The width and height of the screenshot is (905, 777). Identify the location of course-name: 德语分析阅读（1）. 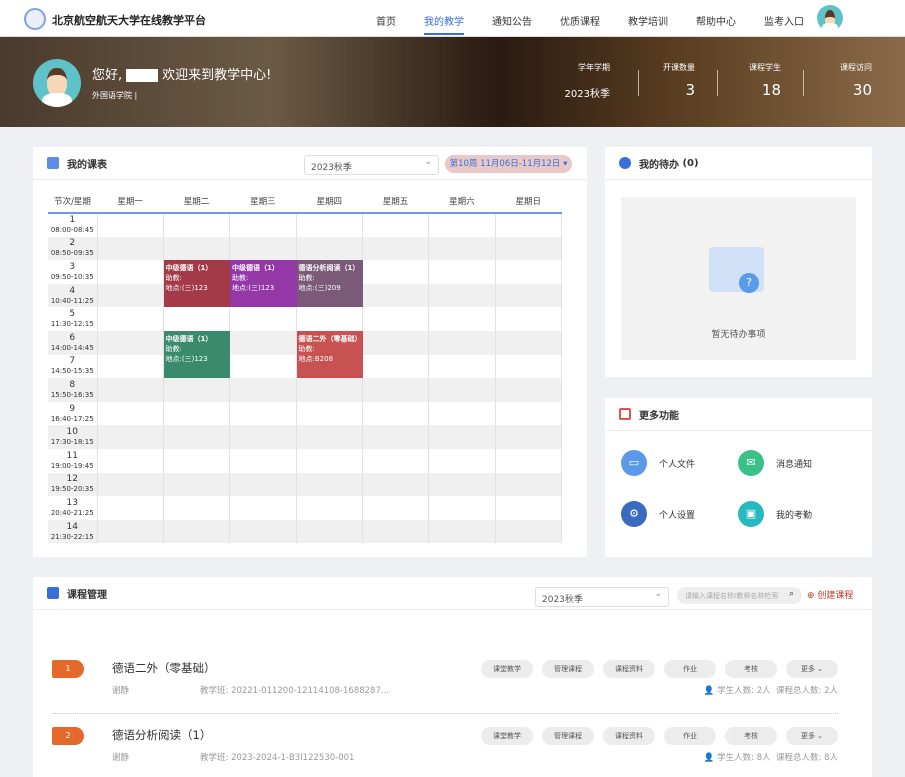
(162, 735).